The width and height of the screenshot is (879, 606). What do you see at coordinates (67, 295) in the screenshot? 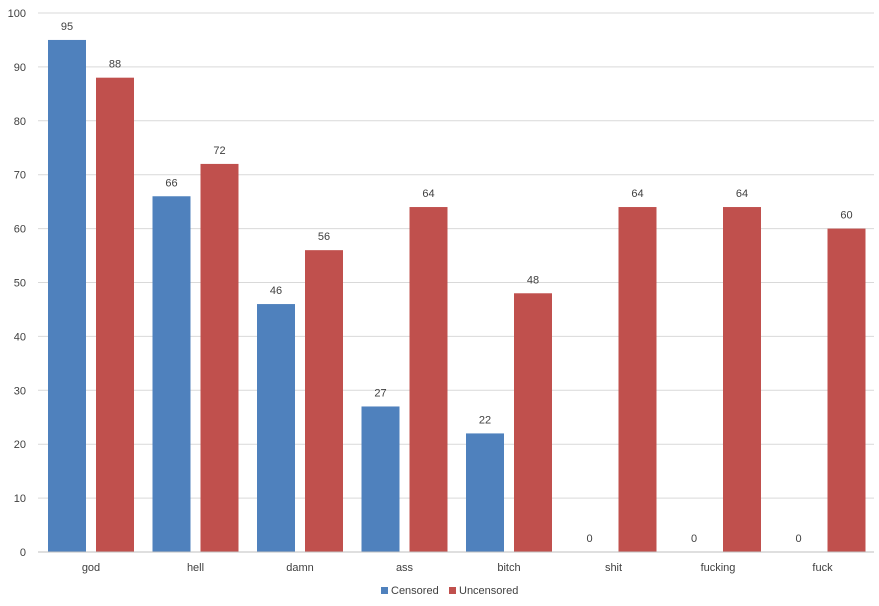
I see `bar-censored-god` at bounding box center [67, 295].